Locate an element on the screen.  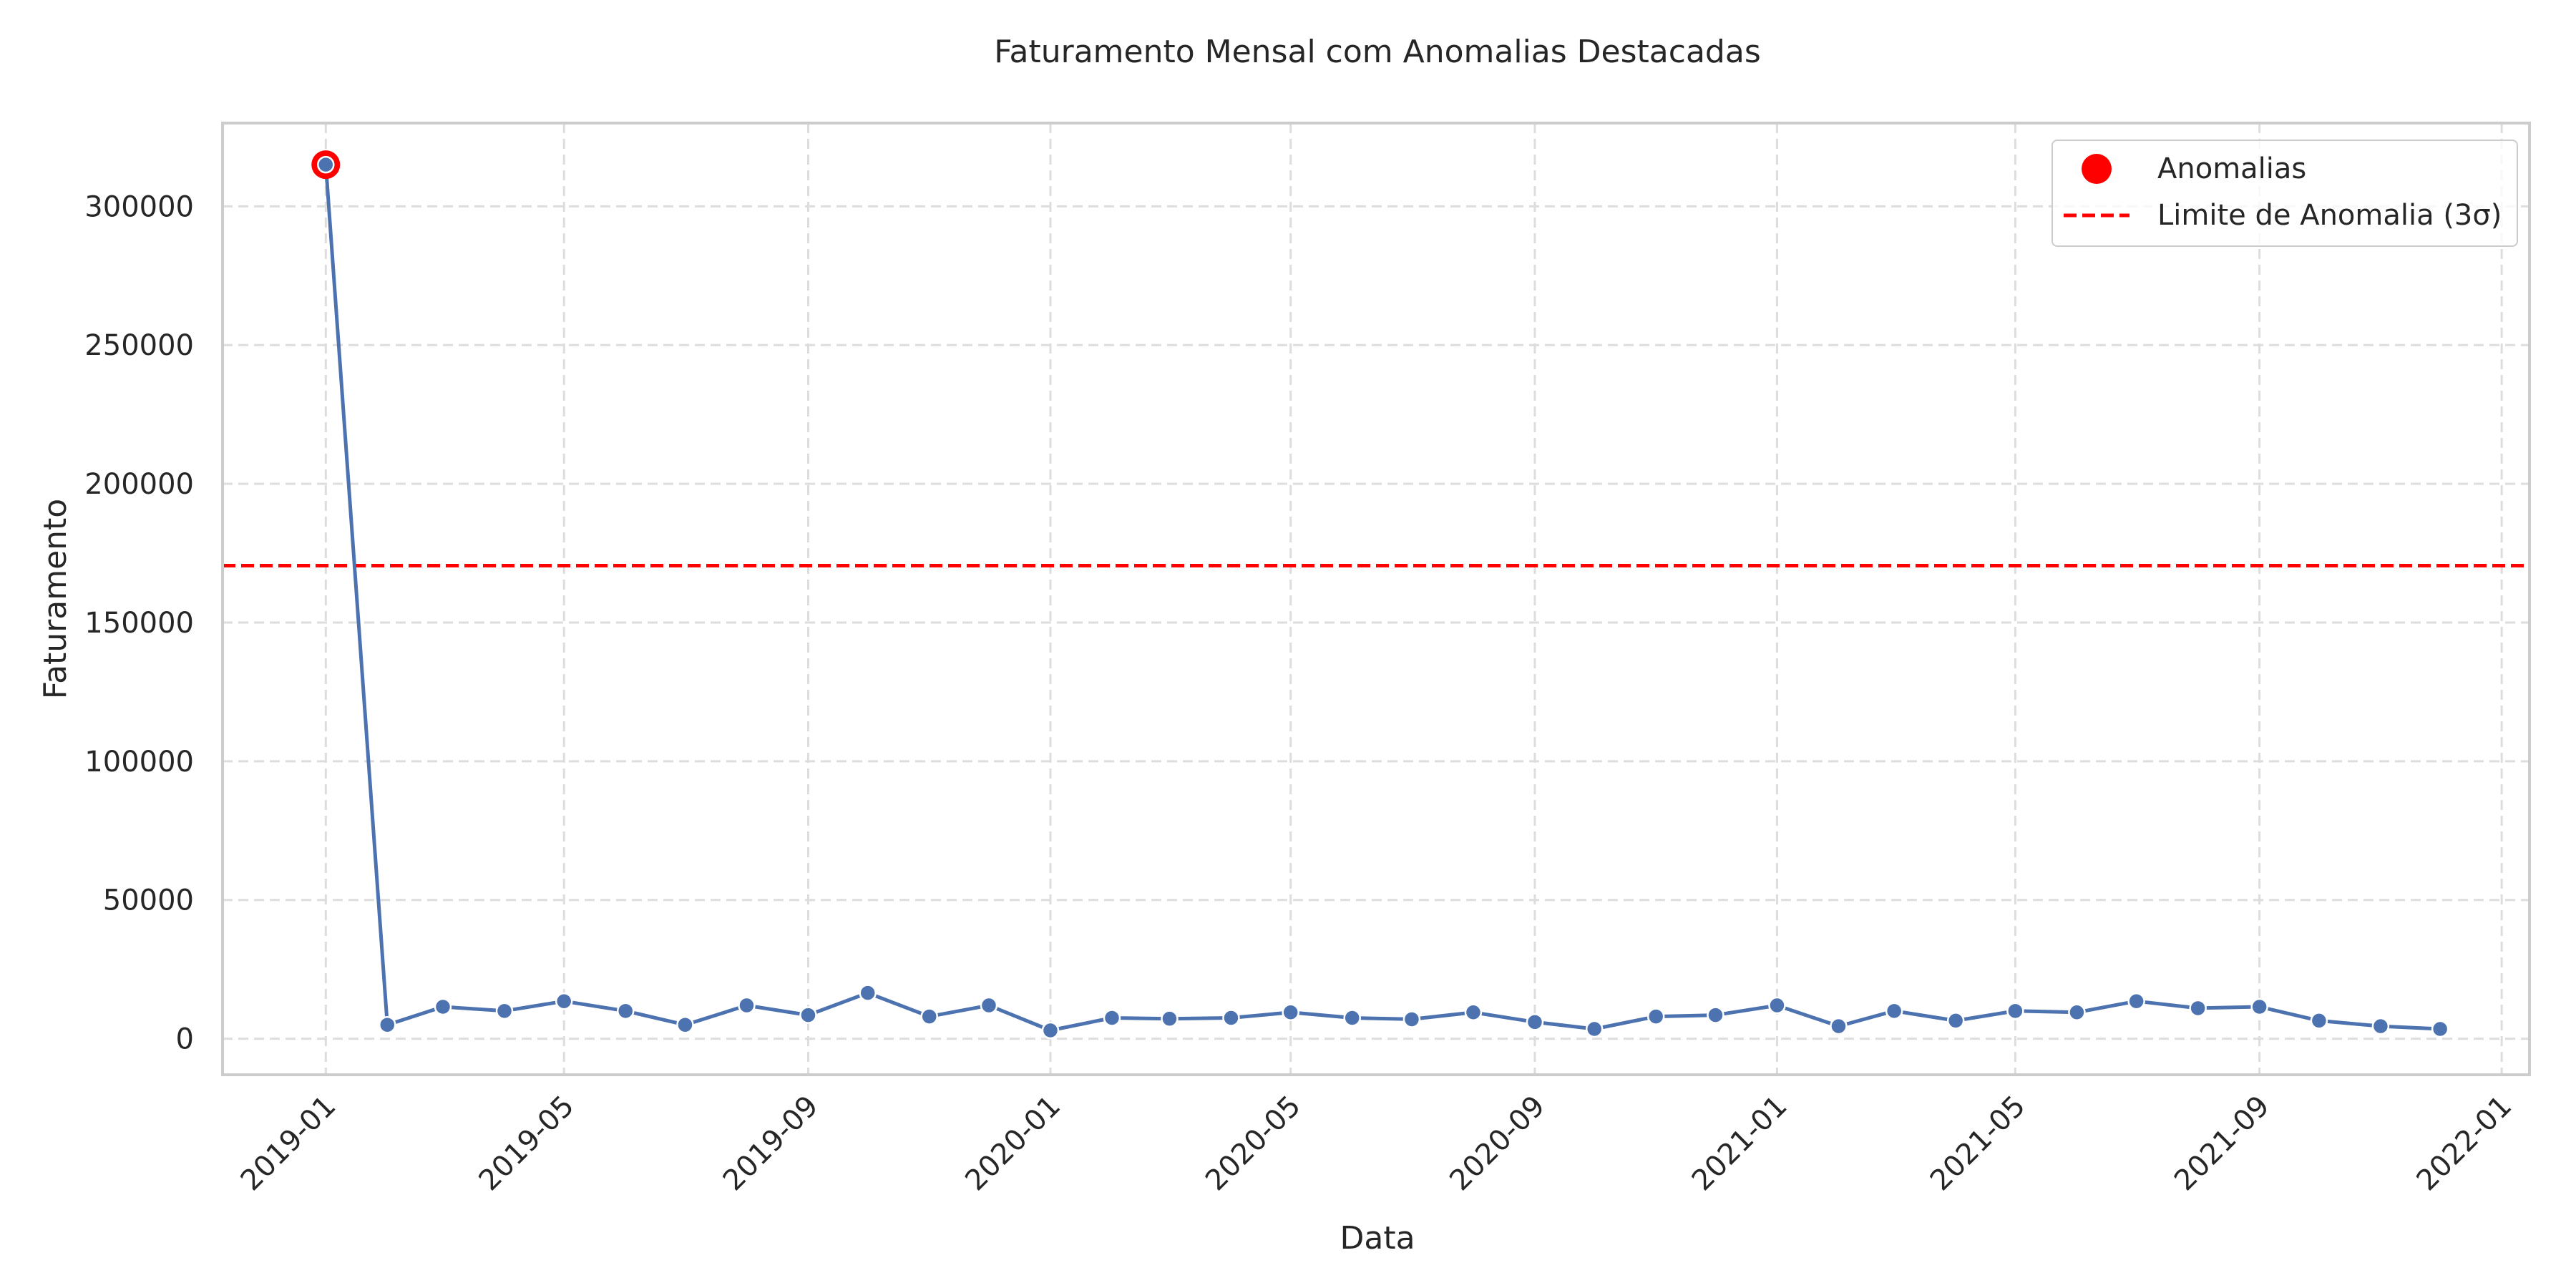
x-axis-label: Data is located at coordinates (1377, 1238).